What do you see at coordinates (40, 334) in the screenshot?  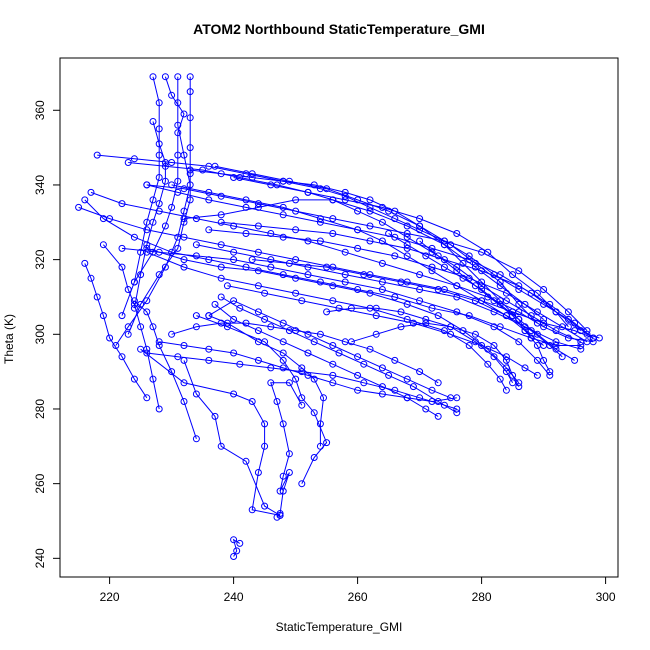 I see `y-tick-label: 300` at bounding box center [40, 334].